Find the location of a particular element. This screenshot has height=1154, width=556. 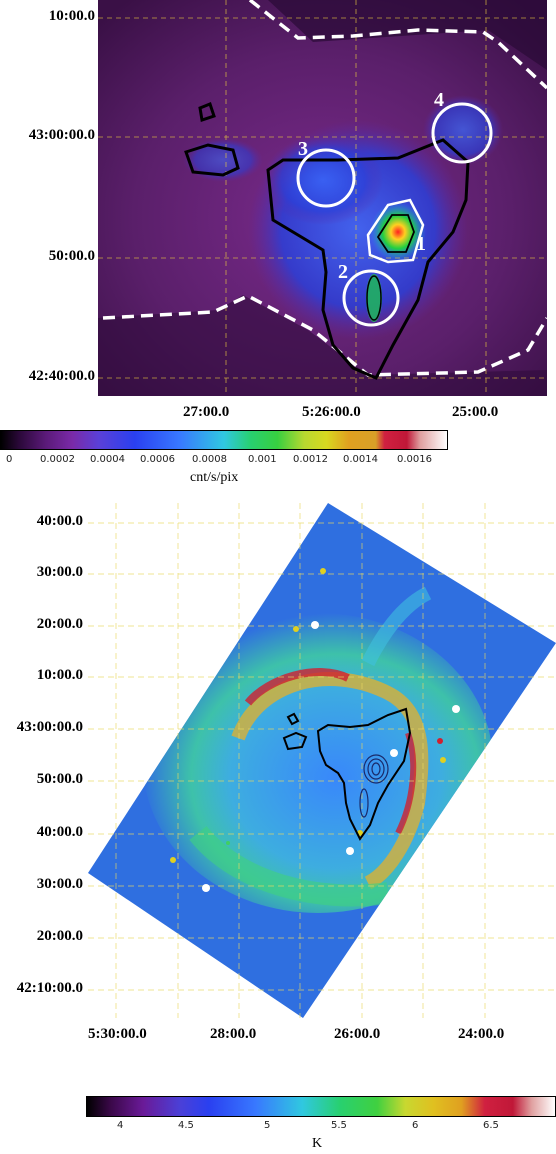

bottom-y-tick-6: 50:00.0 is located at coordinates (59, 779).